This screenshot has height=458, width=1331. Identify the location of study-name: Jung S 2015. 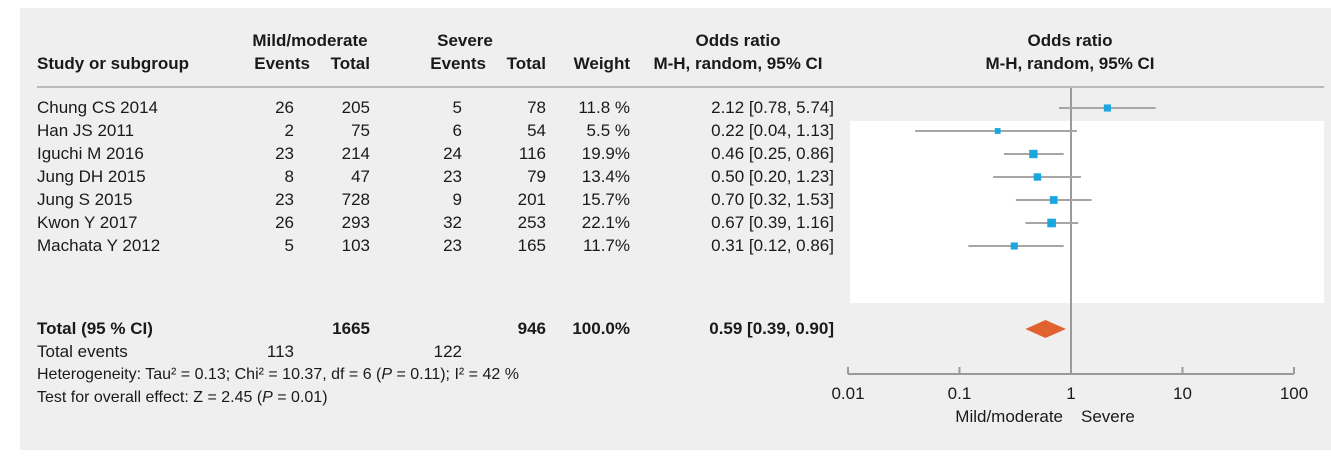
(85, 199).